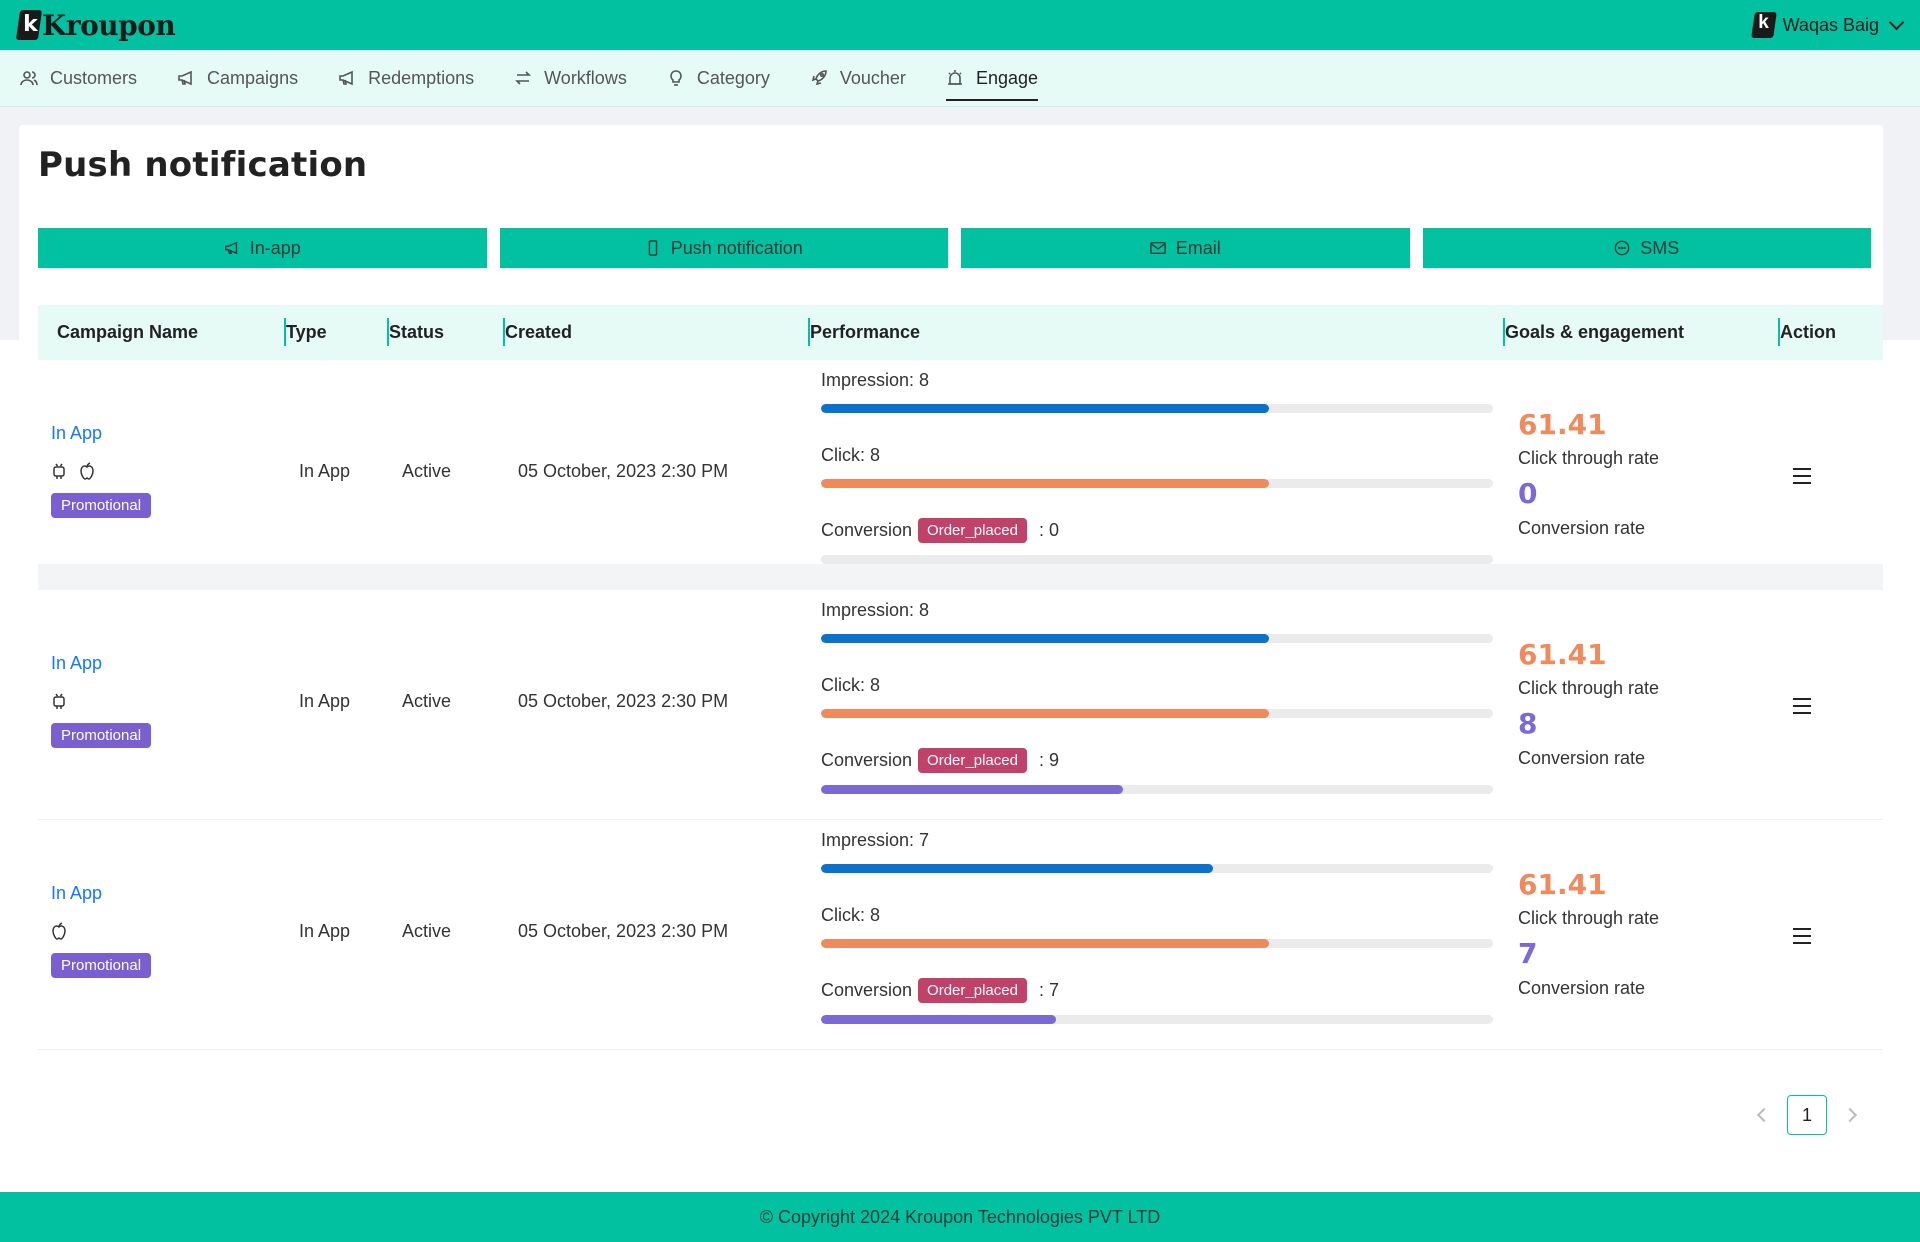 The image size is (1920, 1242). I want to click on promotional-tag: Promotional, so click(101, 965).